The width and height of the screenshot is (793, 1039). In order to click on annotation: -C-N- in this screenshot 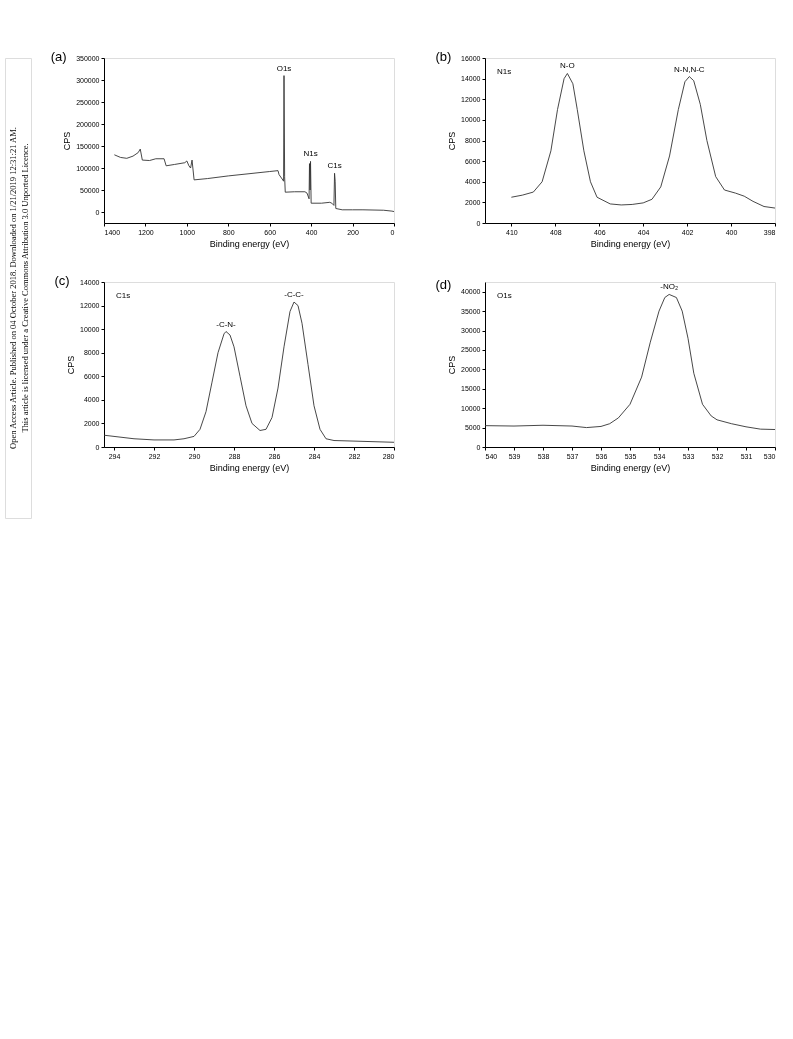, I will do `click(226, 324)`.